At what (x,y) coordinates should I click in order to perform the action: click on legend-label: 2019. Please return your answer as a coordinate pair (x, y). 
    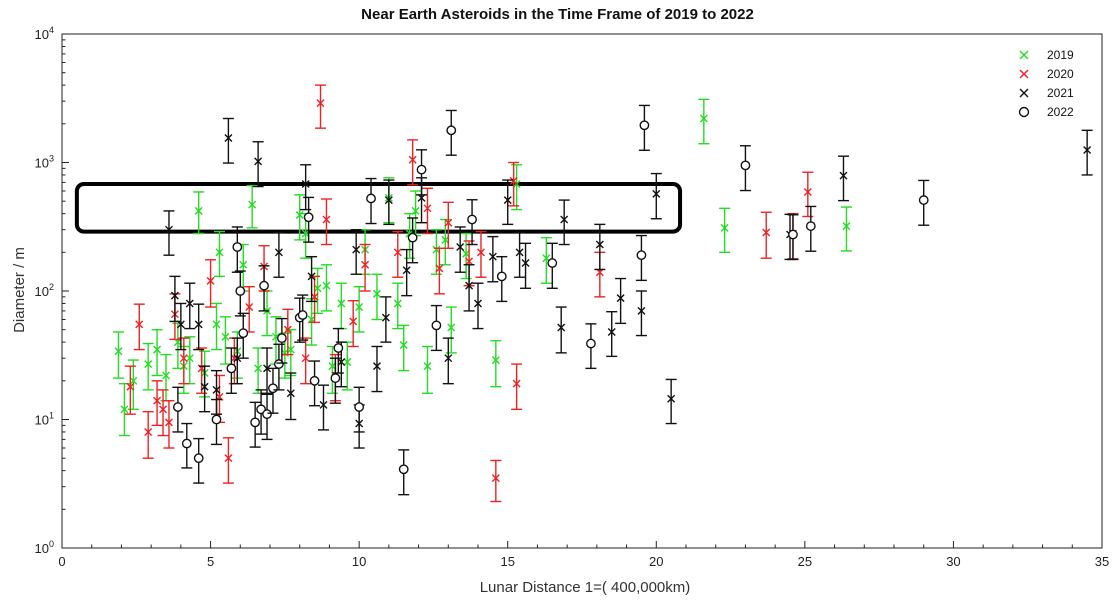
    Looking at the image, I should click on (1060, 55).